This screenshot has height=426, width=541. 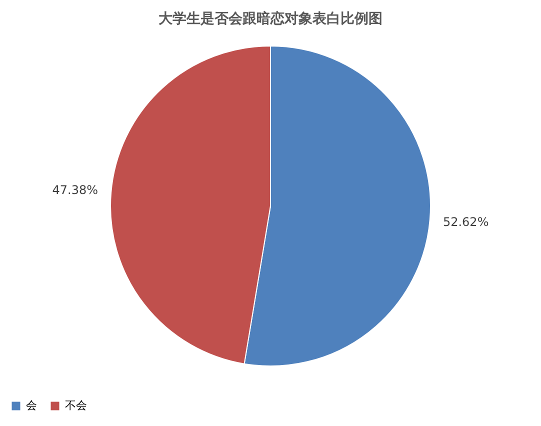 What do you see at coordinates (75, 189) in the screenshot?
I see `data-label: 47.38%` at bounding box center [75, 189].